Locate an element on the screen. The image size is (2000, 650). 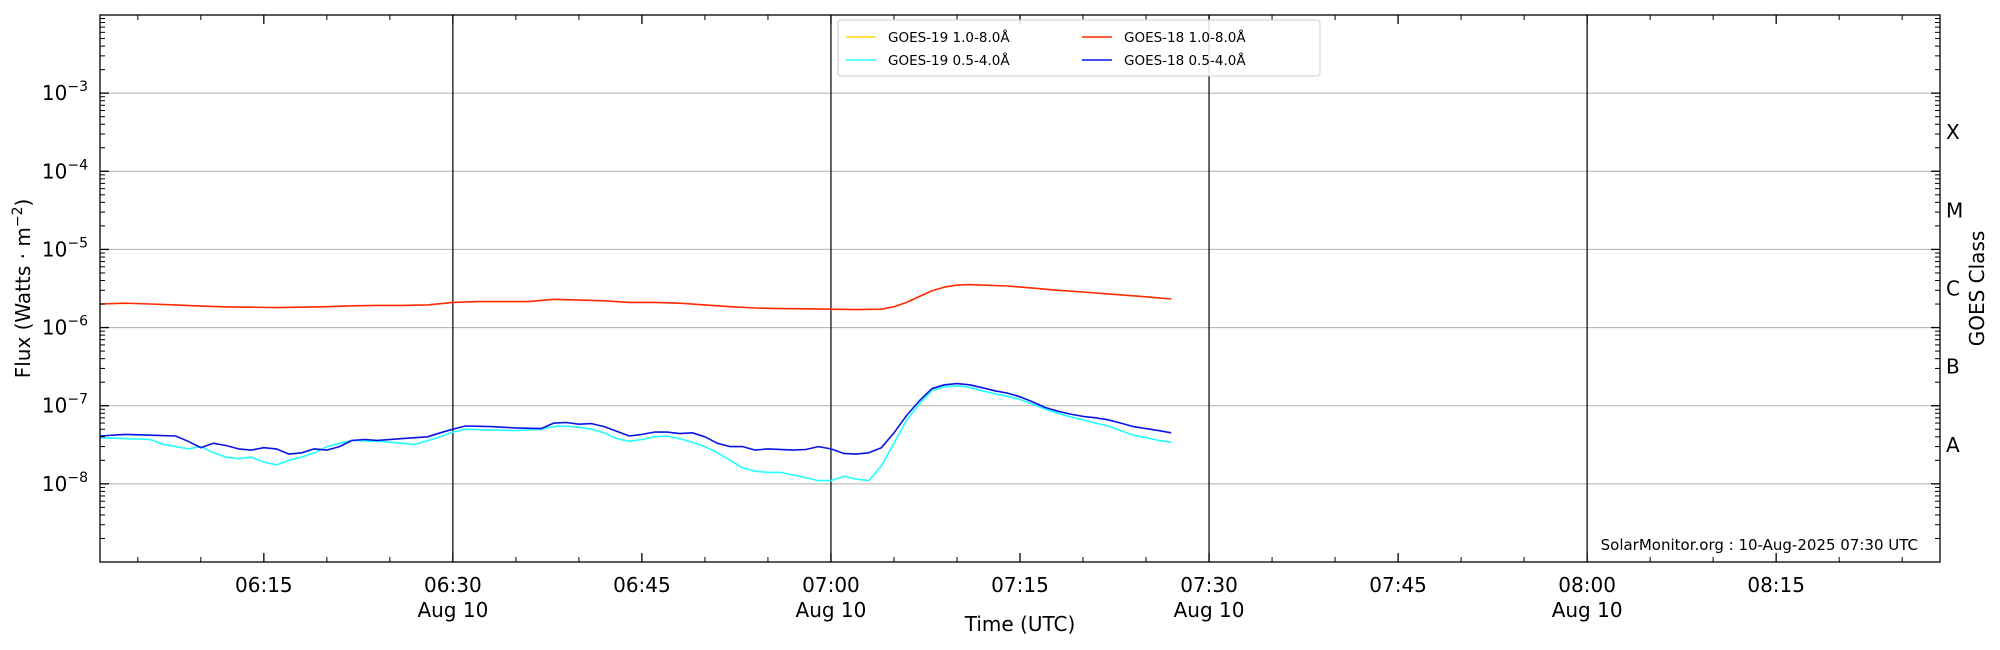
y-tick-label: 10⁻⁵ is located at coordinates (65, 248).